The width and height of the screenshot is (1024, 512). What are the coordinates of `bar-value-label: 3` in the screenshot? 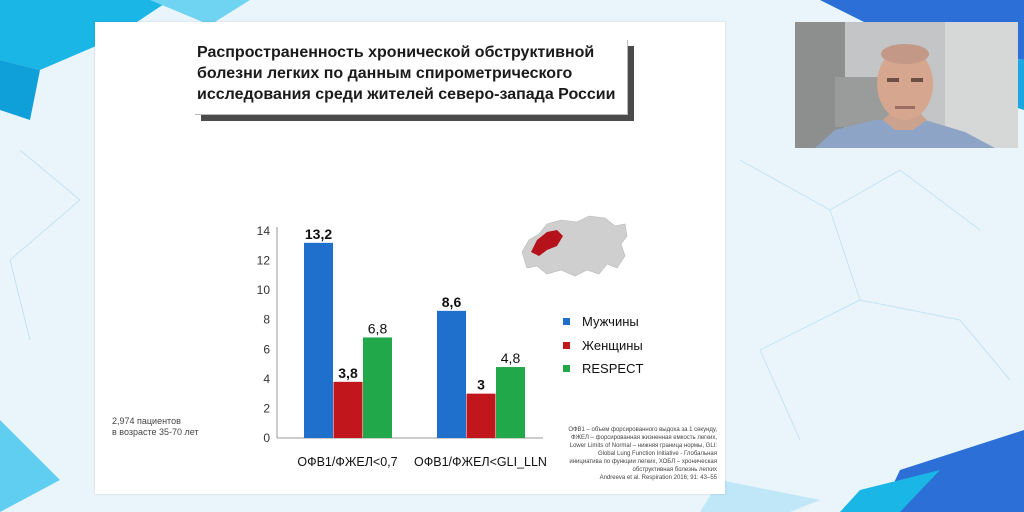 It's located at (481, 385).